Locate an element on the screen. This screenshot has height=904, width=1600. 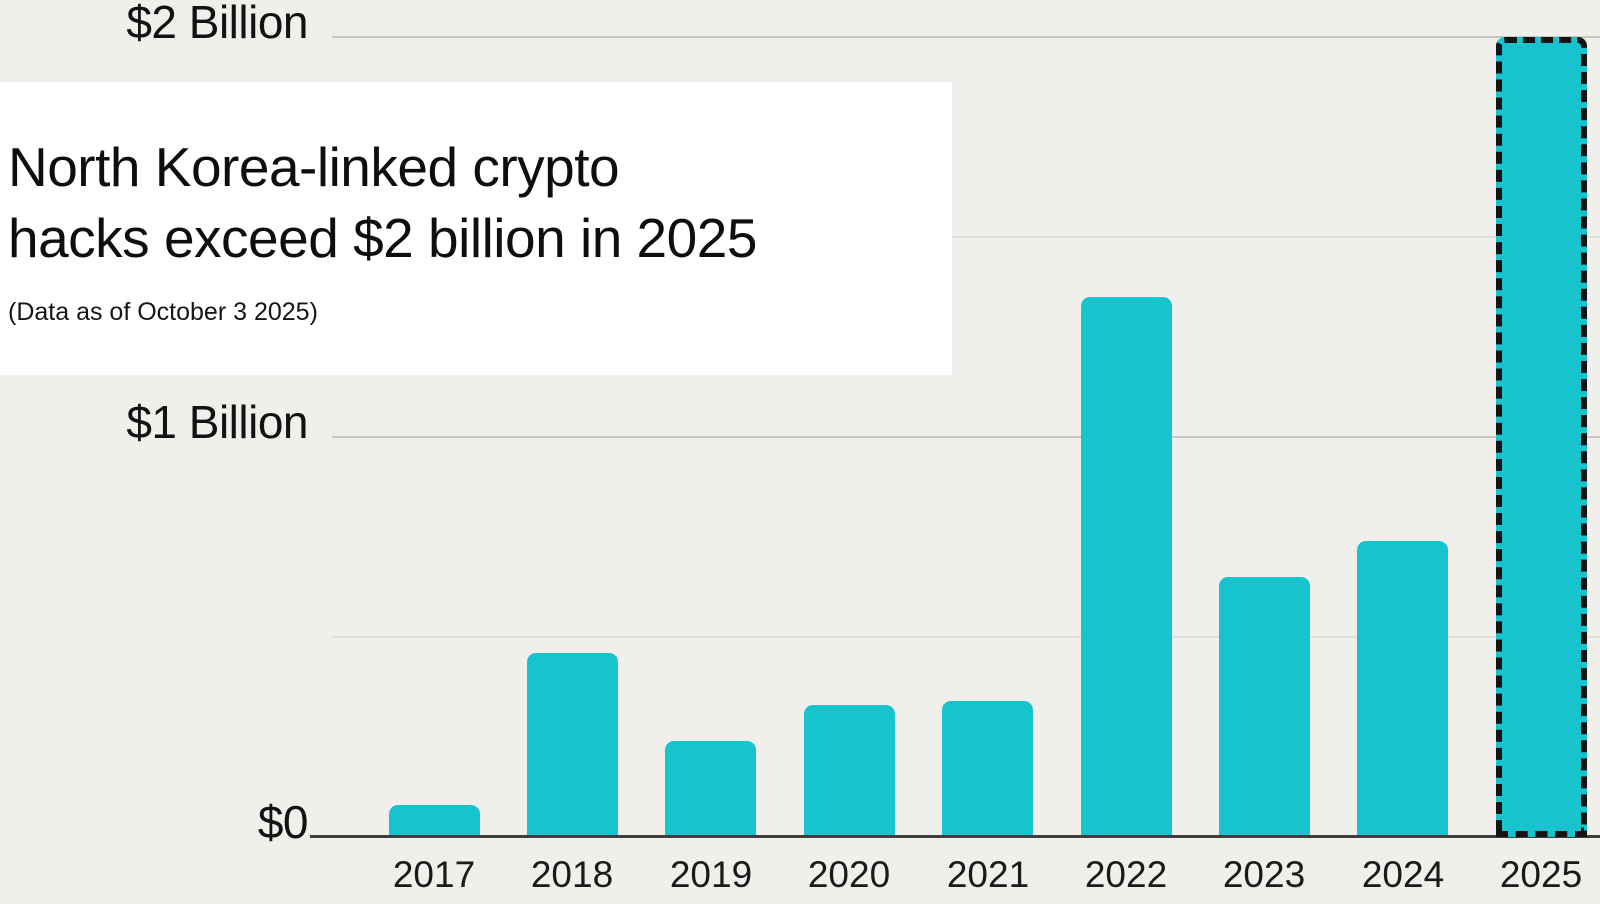
chart-title-line-2: hacks exceed $2 billion in 2025 is located at coordinates (382, 238).